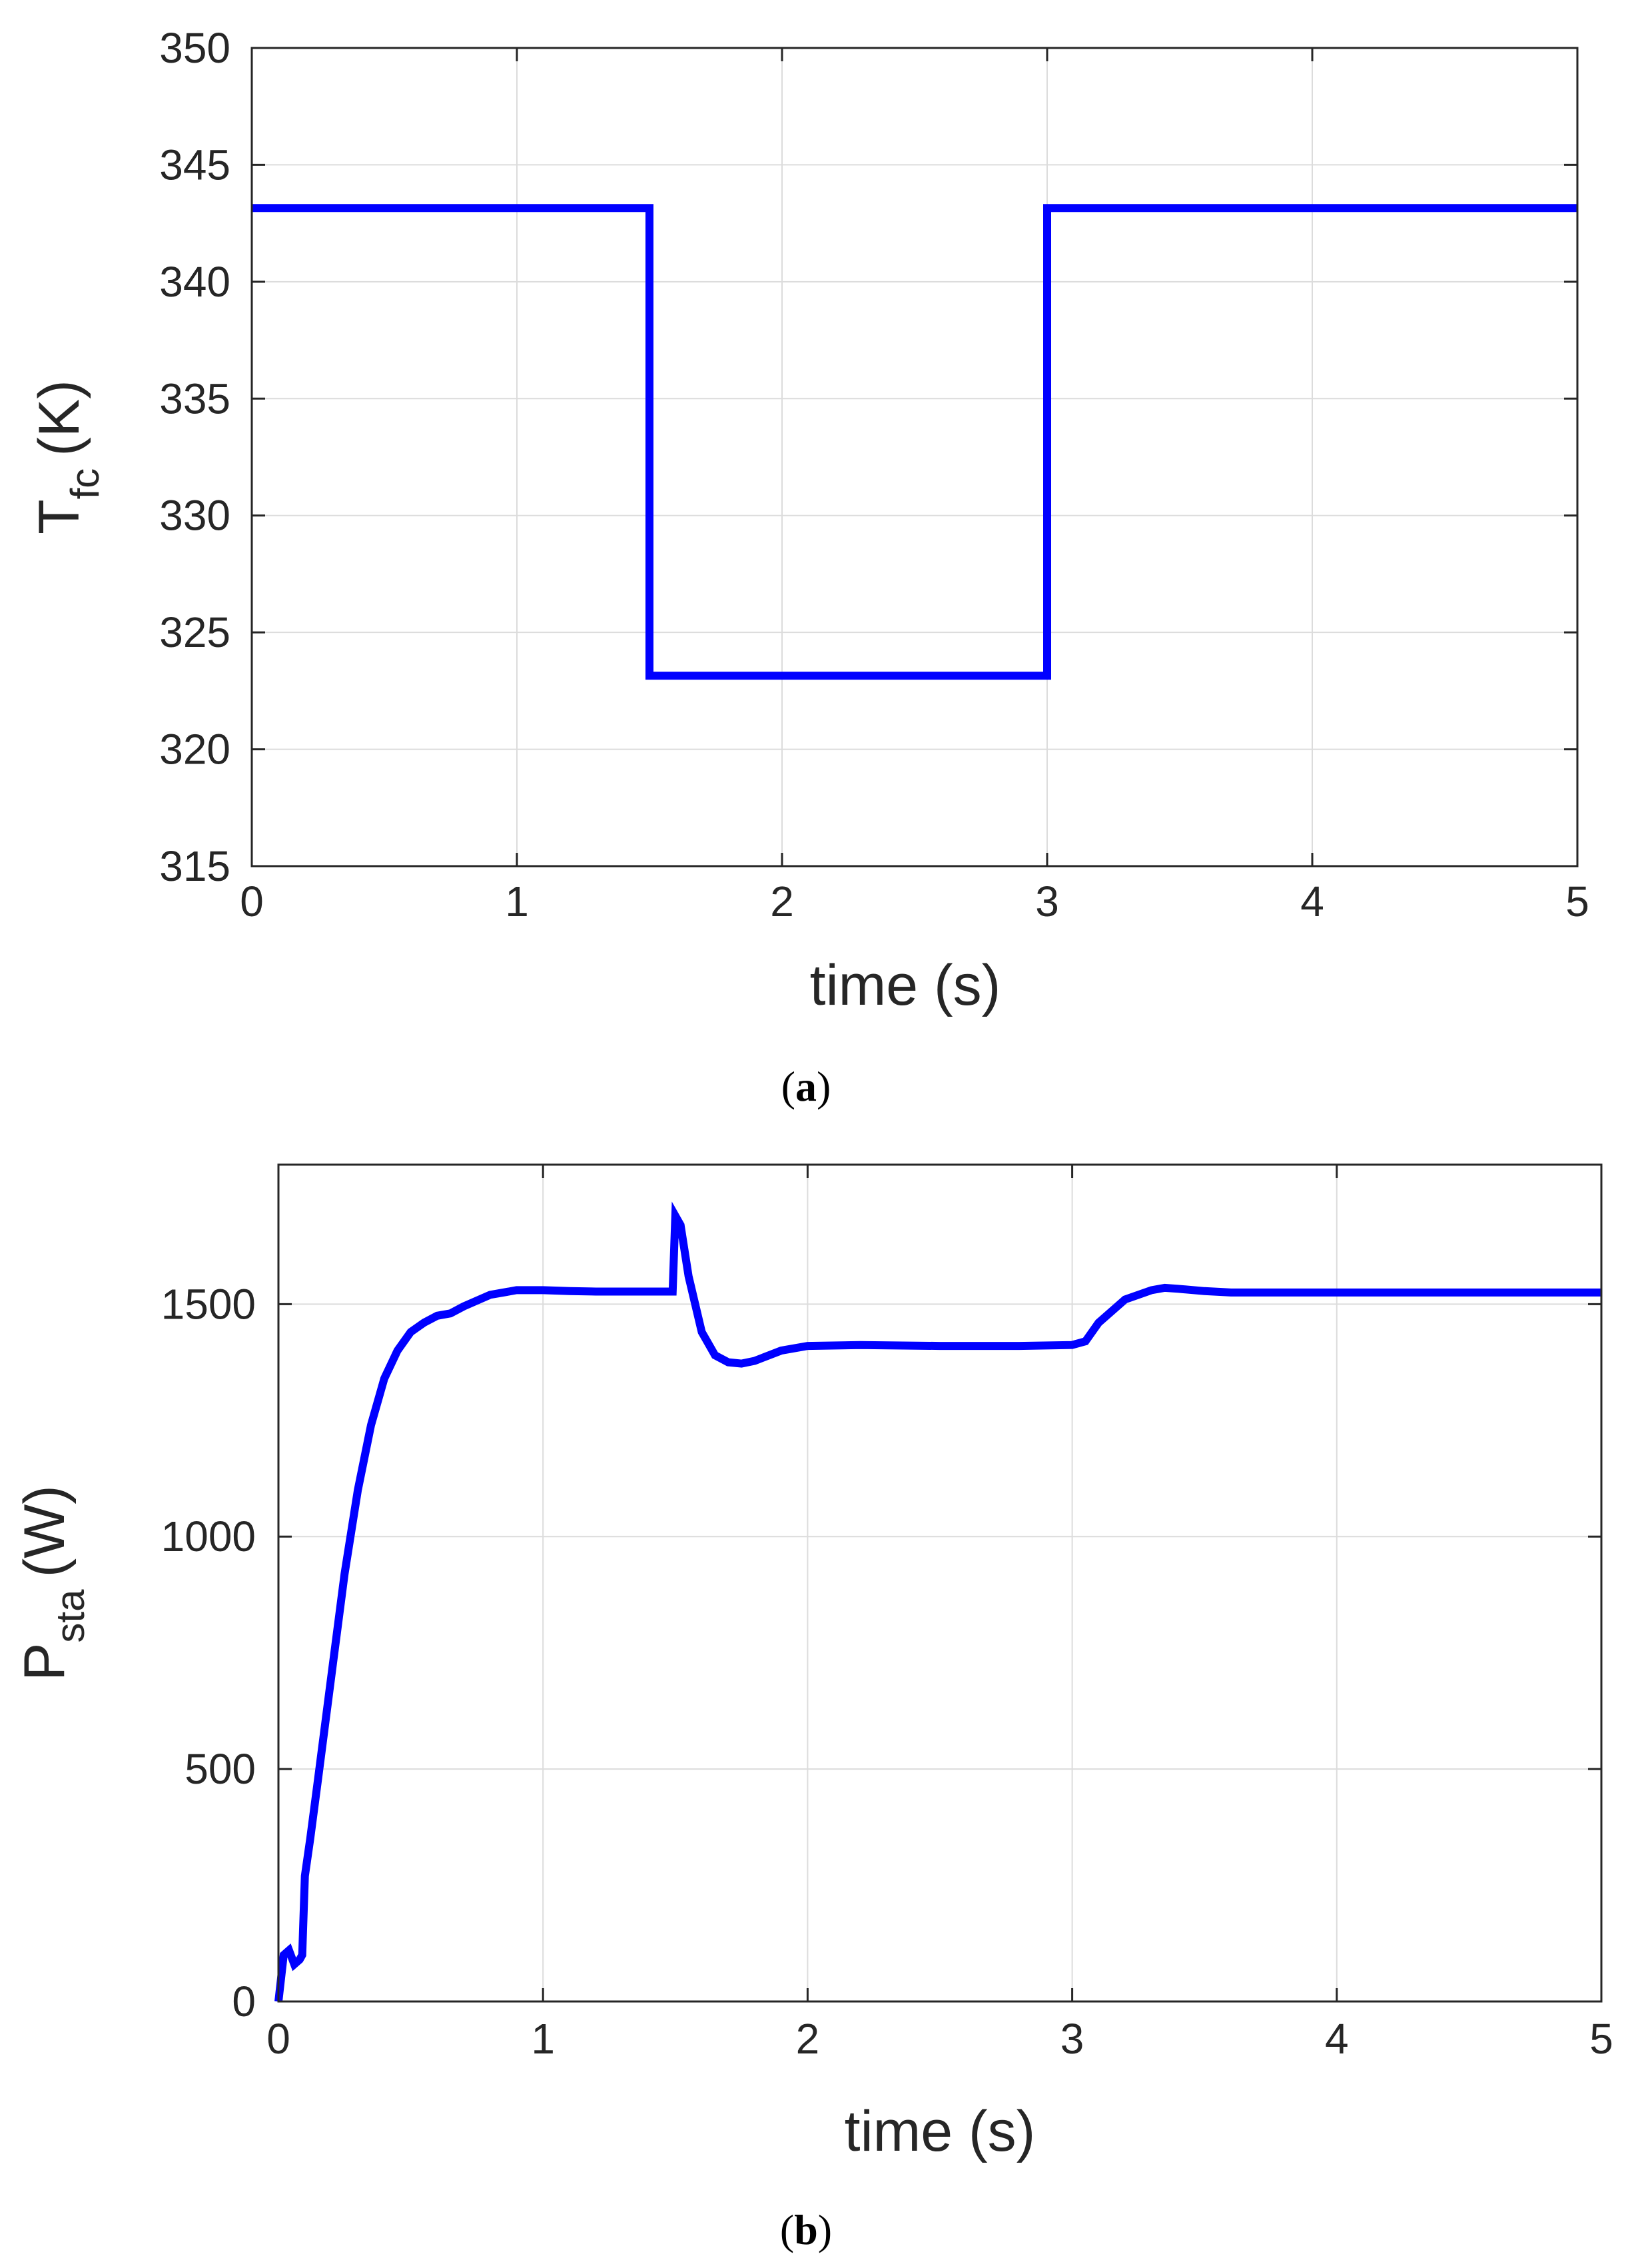 The height and width of the screenshot is (2268, 1632). Describe the element at coordinates (85, 484) in the screenshot. I see `y-axis-label-a-sub: fc` at that location.